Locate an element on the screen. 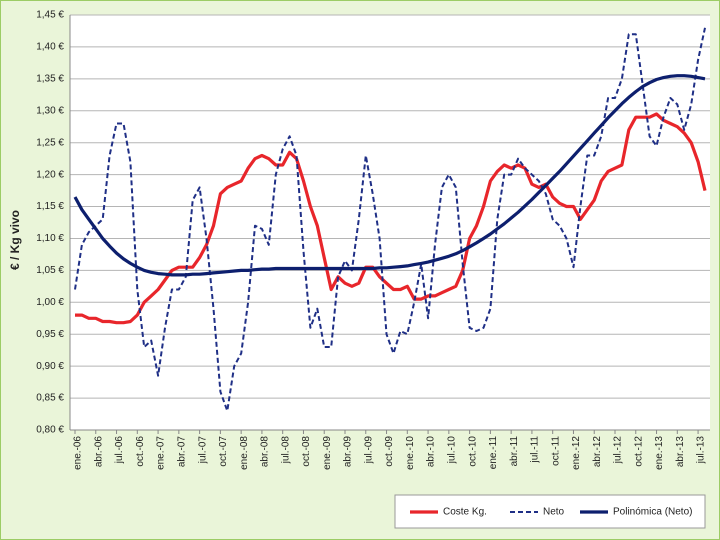 The height and width of the screenshot is (540, 720). y-tick-label: 0,90 € is located at coordinates (50, 366).